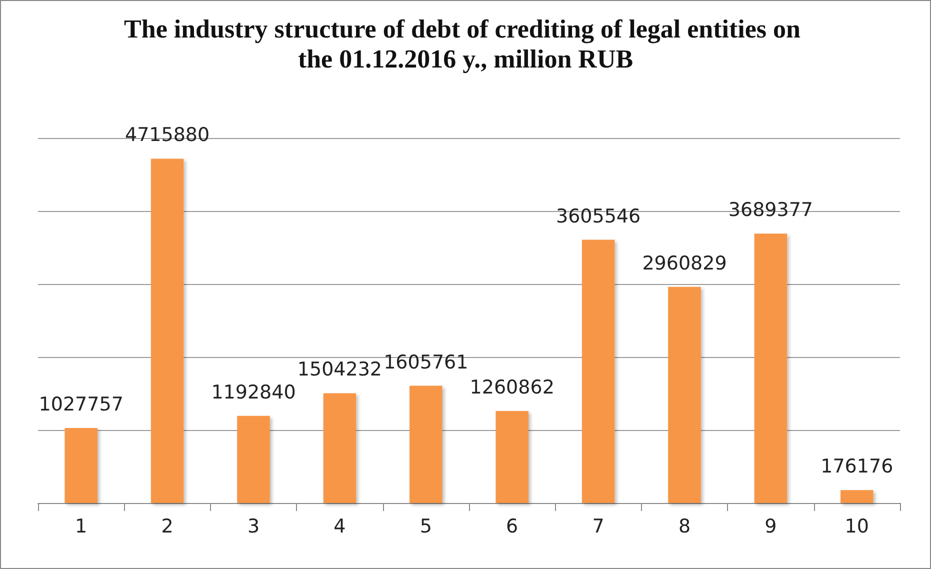 The height and width of the screenshot is (569, 931). What do you see at coordinates (339, 369) in the screenshot?
I see `data-label: 1504232` at bounding box center [339, 369].